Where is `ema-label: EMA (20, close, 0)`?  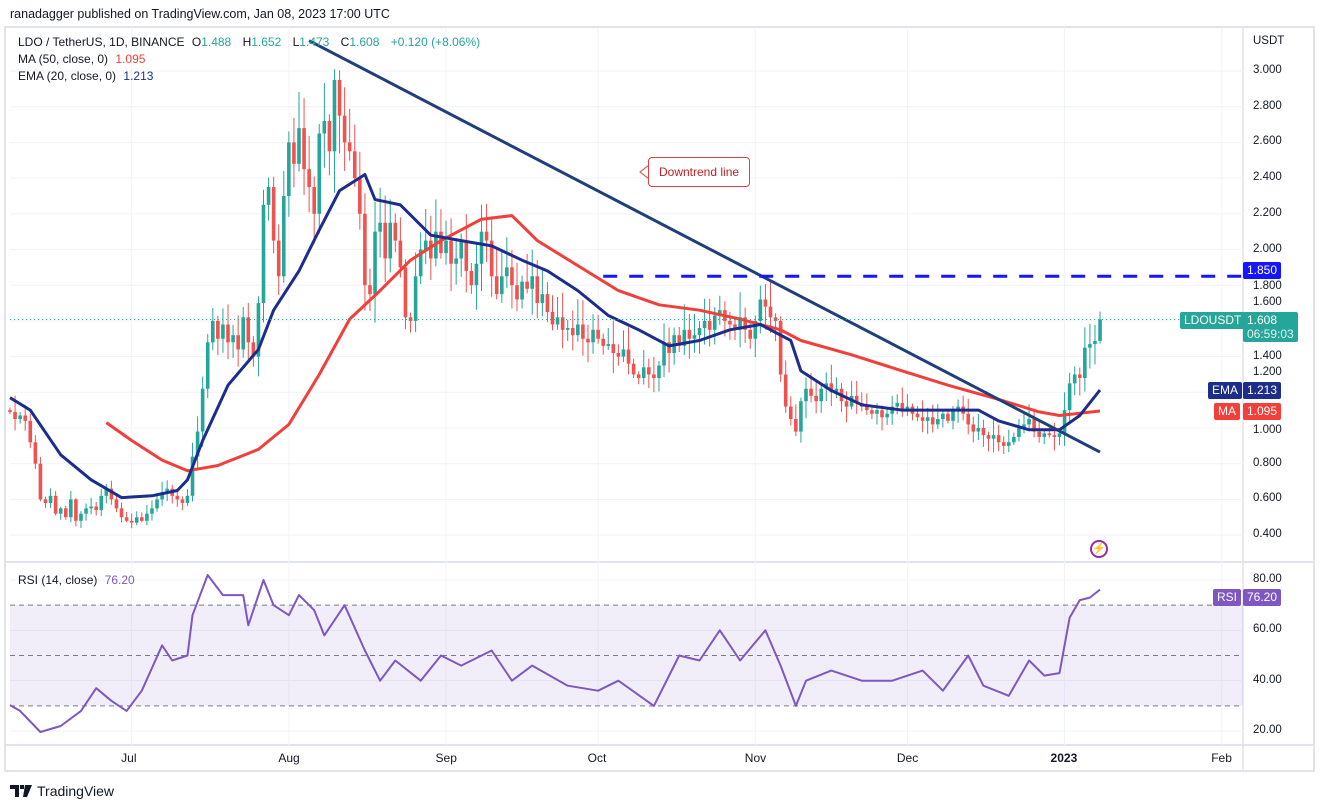 ema-label: EMA (20, close, 0) is located at coordinates (67, 76).